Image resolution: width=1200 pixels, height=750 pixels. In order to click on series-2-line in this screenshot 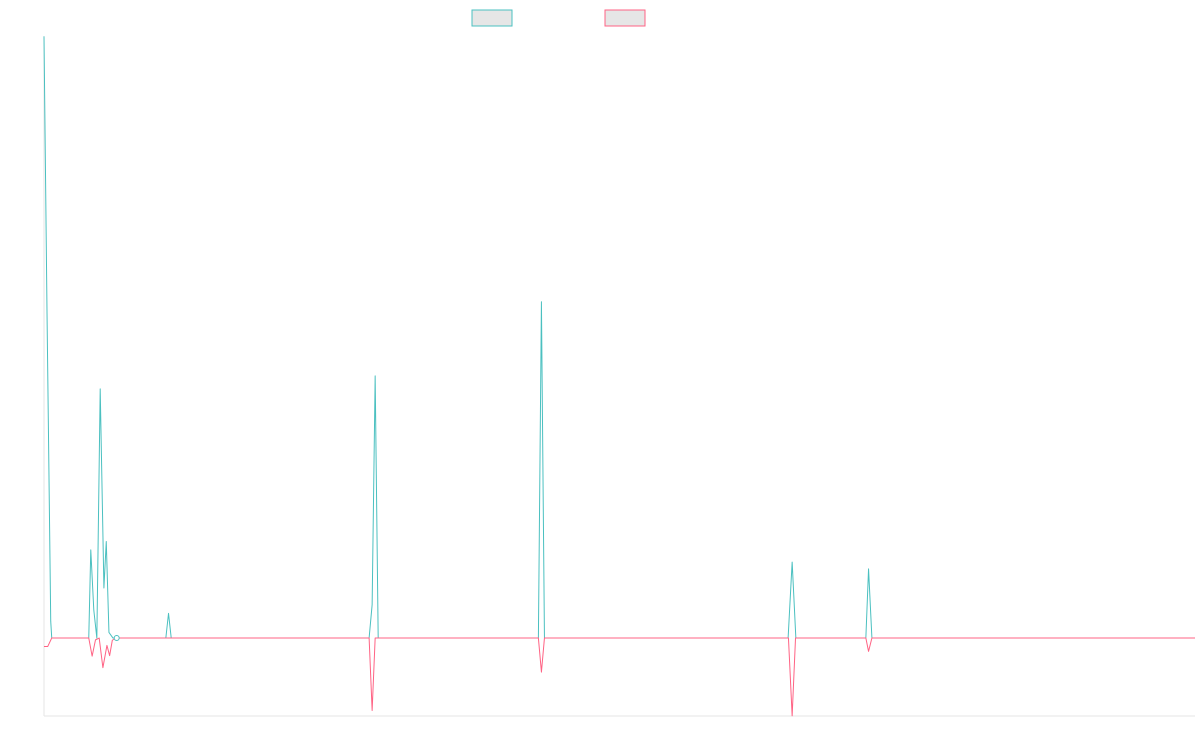, I will do `click(619, 677)`.